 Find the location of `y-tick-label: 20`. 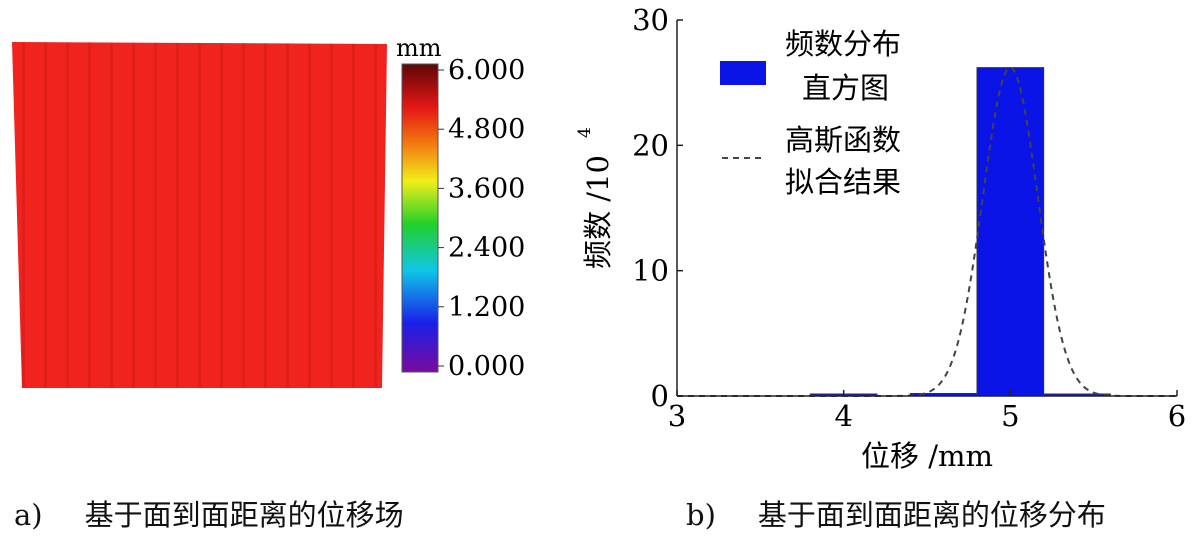

y-tick-label: 20 is located at coordinates (650, 145).